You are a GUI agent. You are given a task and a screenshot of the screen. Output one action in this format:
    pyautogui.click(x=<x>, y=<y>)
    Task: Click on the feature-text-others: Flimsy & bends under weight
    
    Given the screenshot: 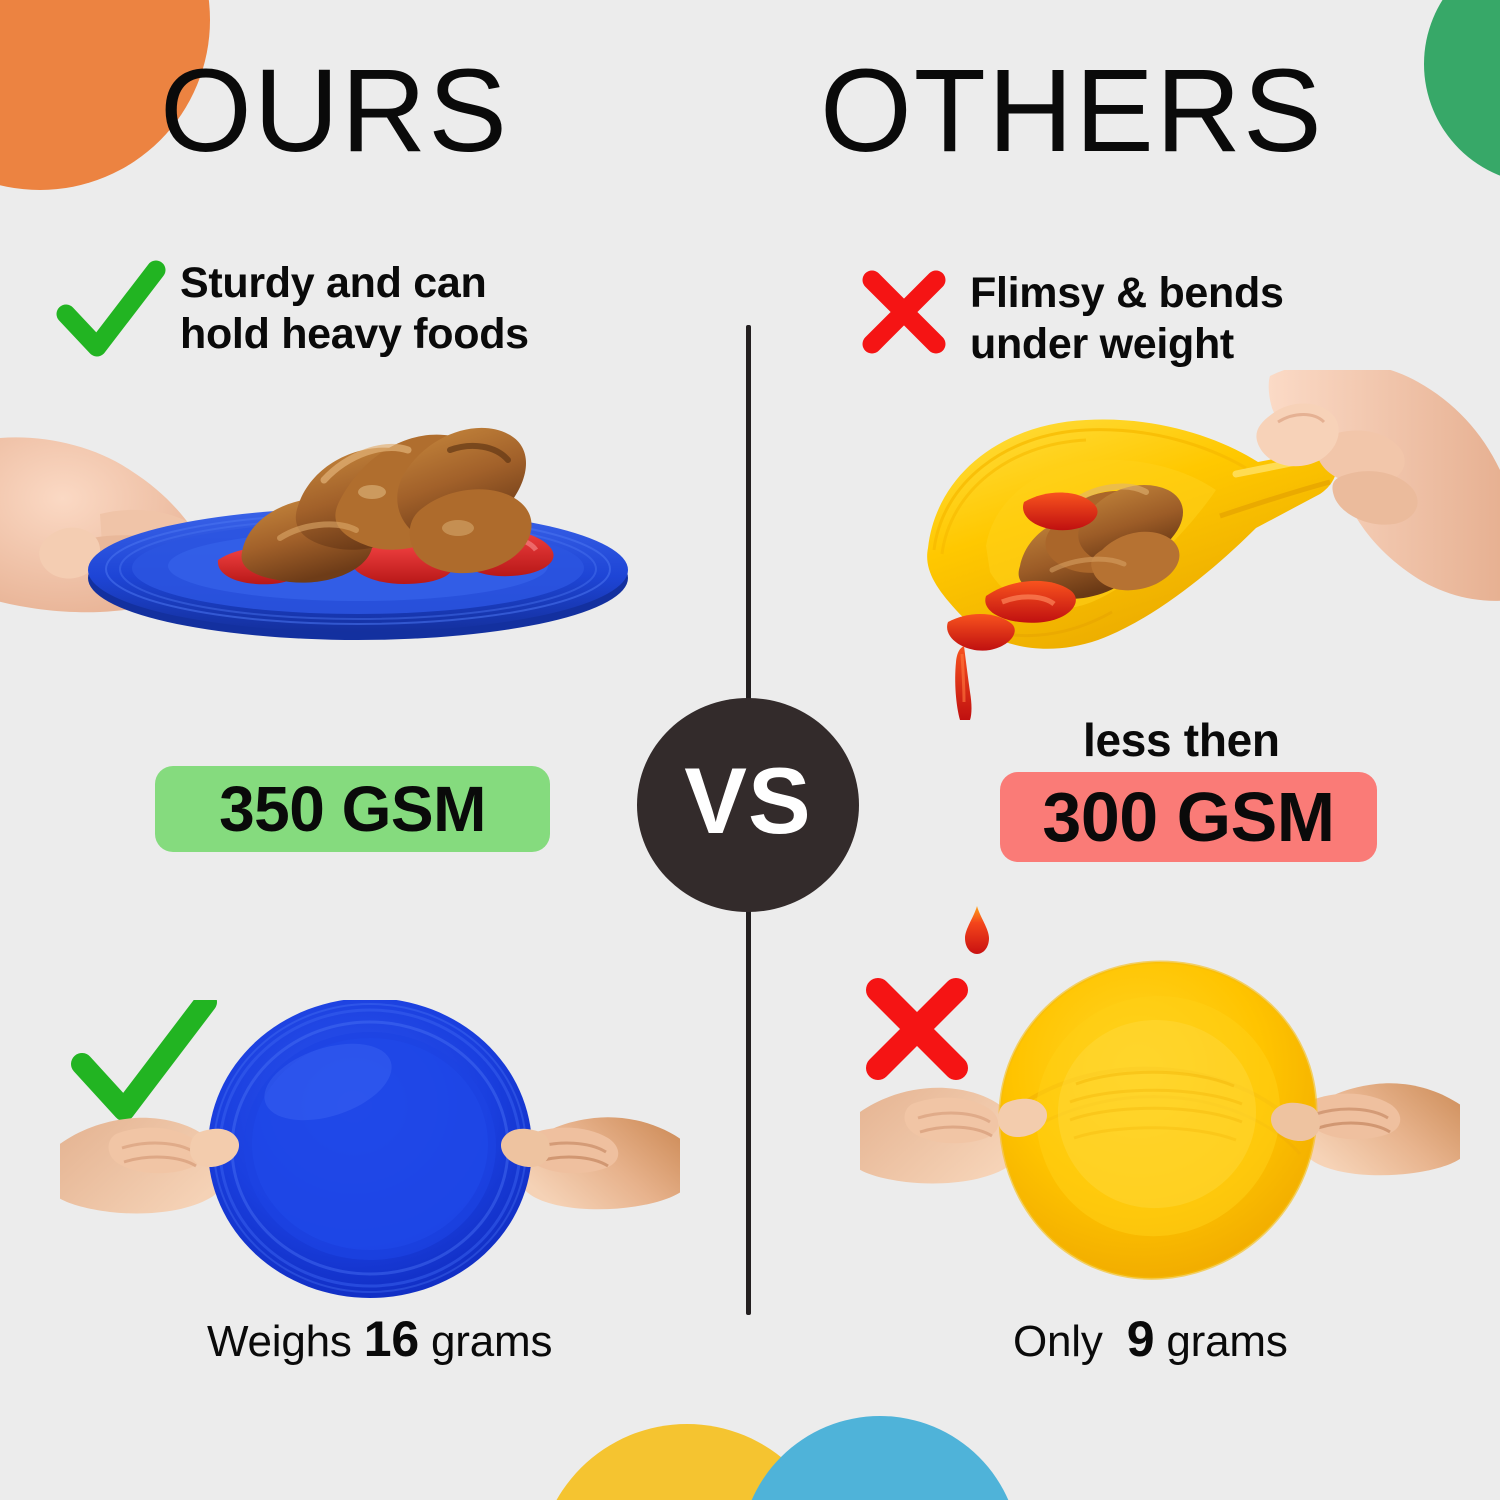 What is the action you would take?
    pyautogui.click(x=1127, y=318)
    